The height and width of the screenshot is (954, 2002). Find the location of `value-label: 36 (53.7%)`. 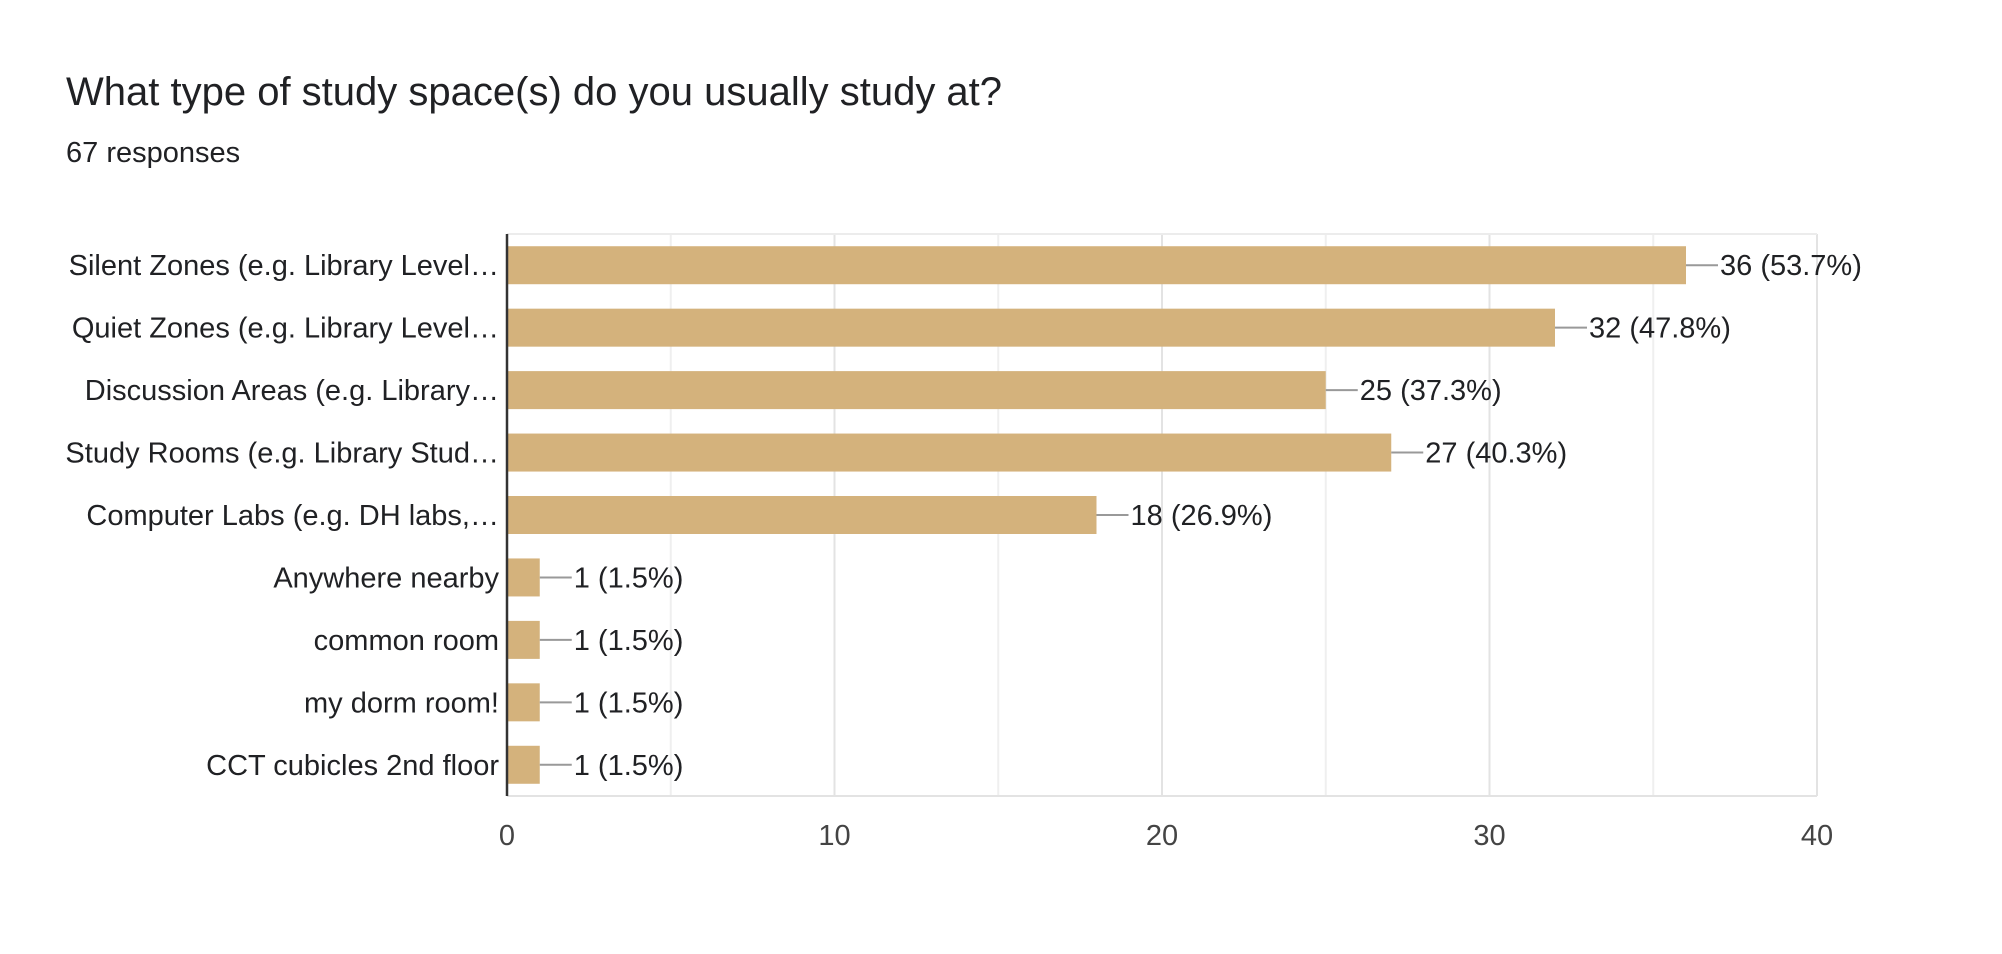

value-label: 36 (53.7%) is located at coordinates (1791, 266).